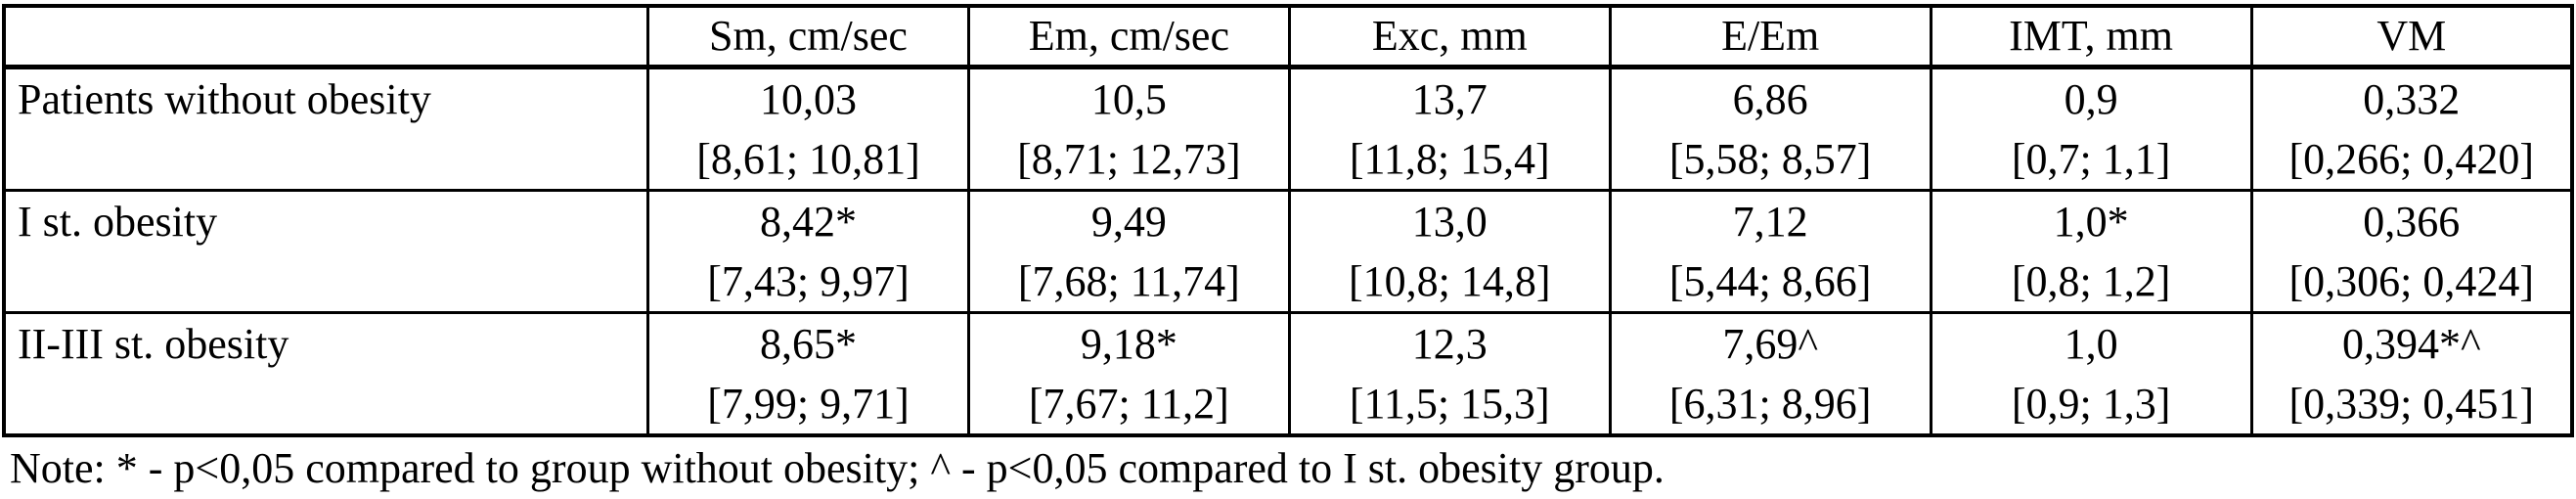 The height and width of the screenshot is (499, 2576). I want to click on cell-value: 1,0, so click(2091, 344).